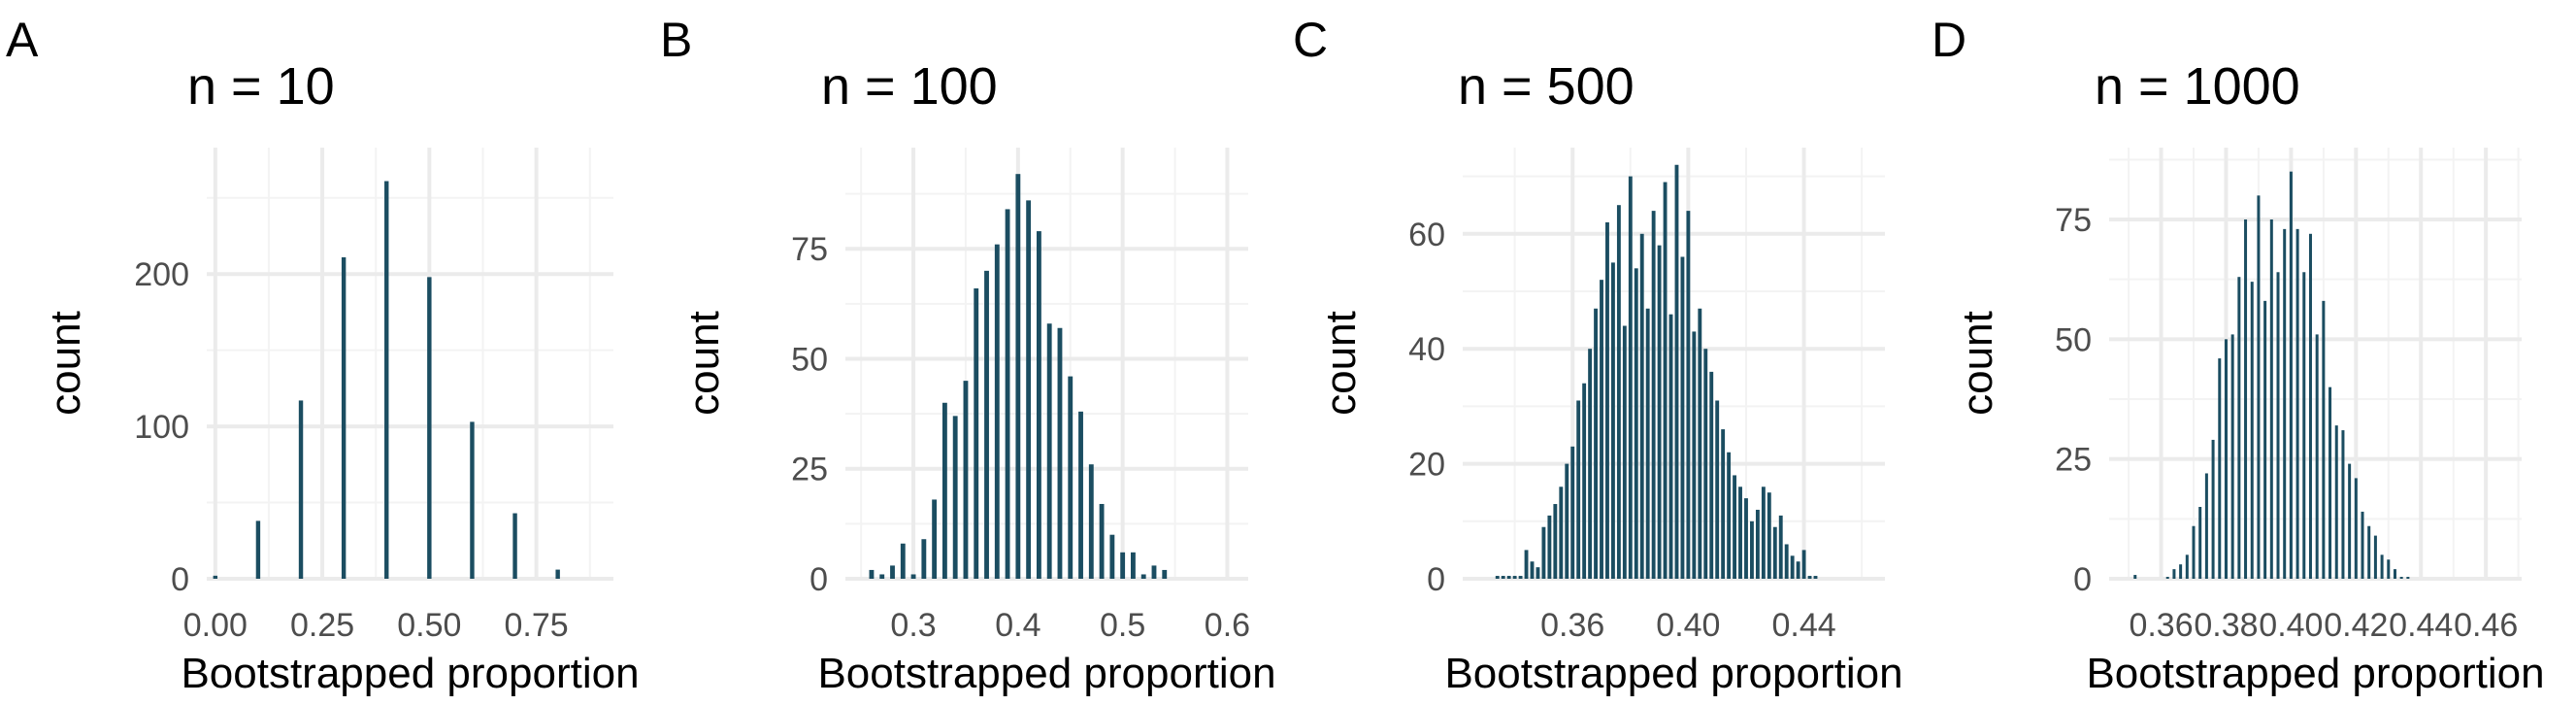 The height and width of the screenshot is (705, 2576). What do you see at coordinates (1426, 235) in the screenshot?
I see `y-tick-label: 60` at bounding box center [1426, 235].